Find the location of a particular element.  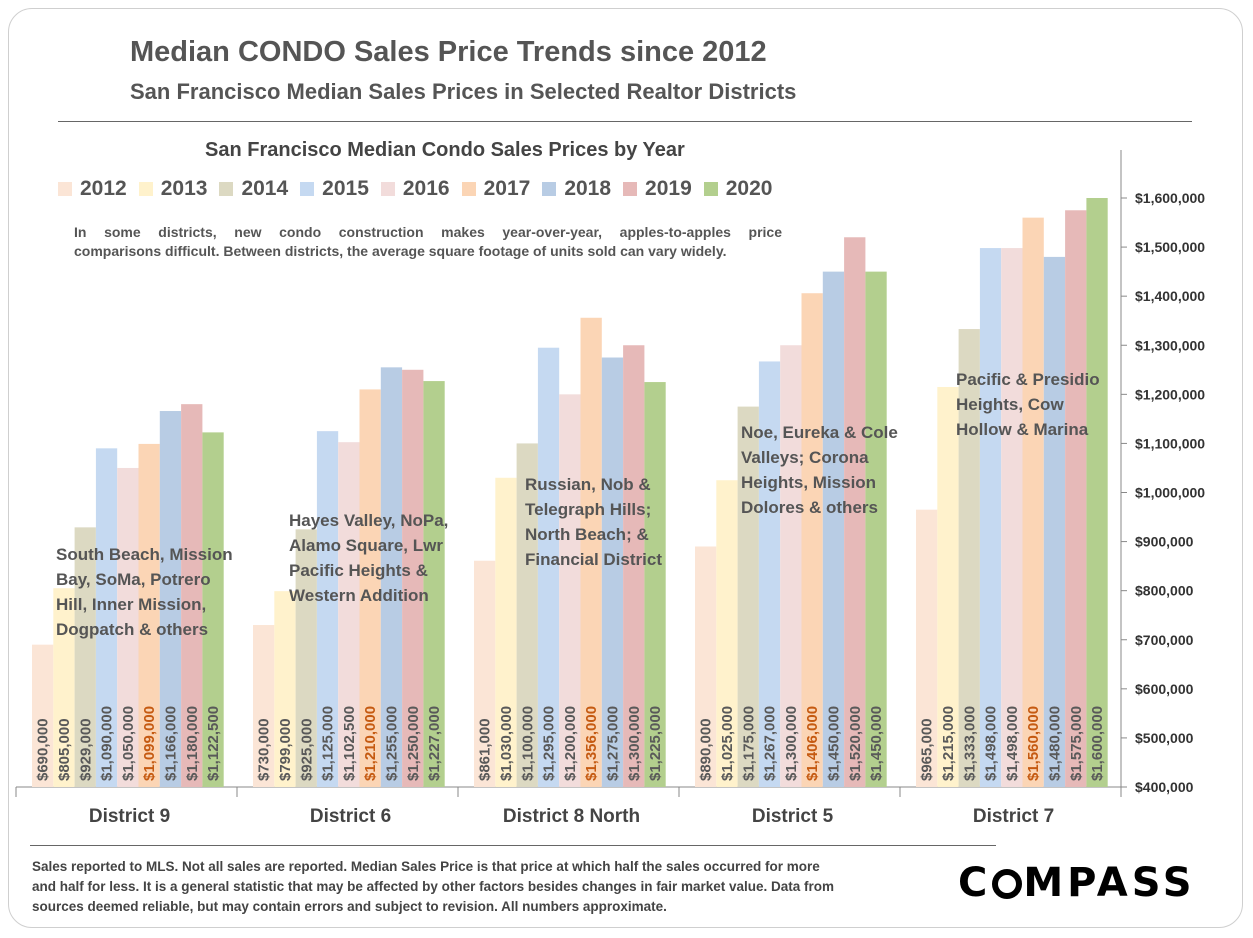

legend-item-2018: 2018 is located at coordinates (576, 189).